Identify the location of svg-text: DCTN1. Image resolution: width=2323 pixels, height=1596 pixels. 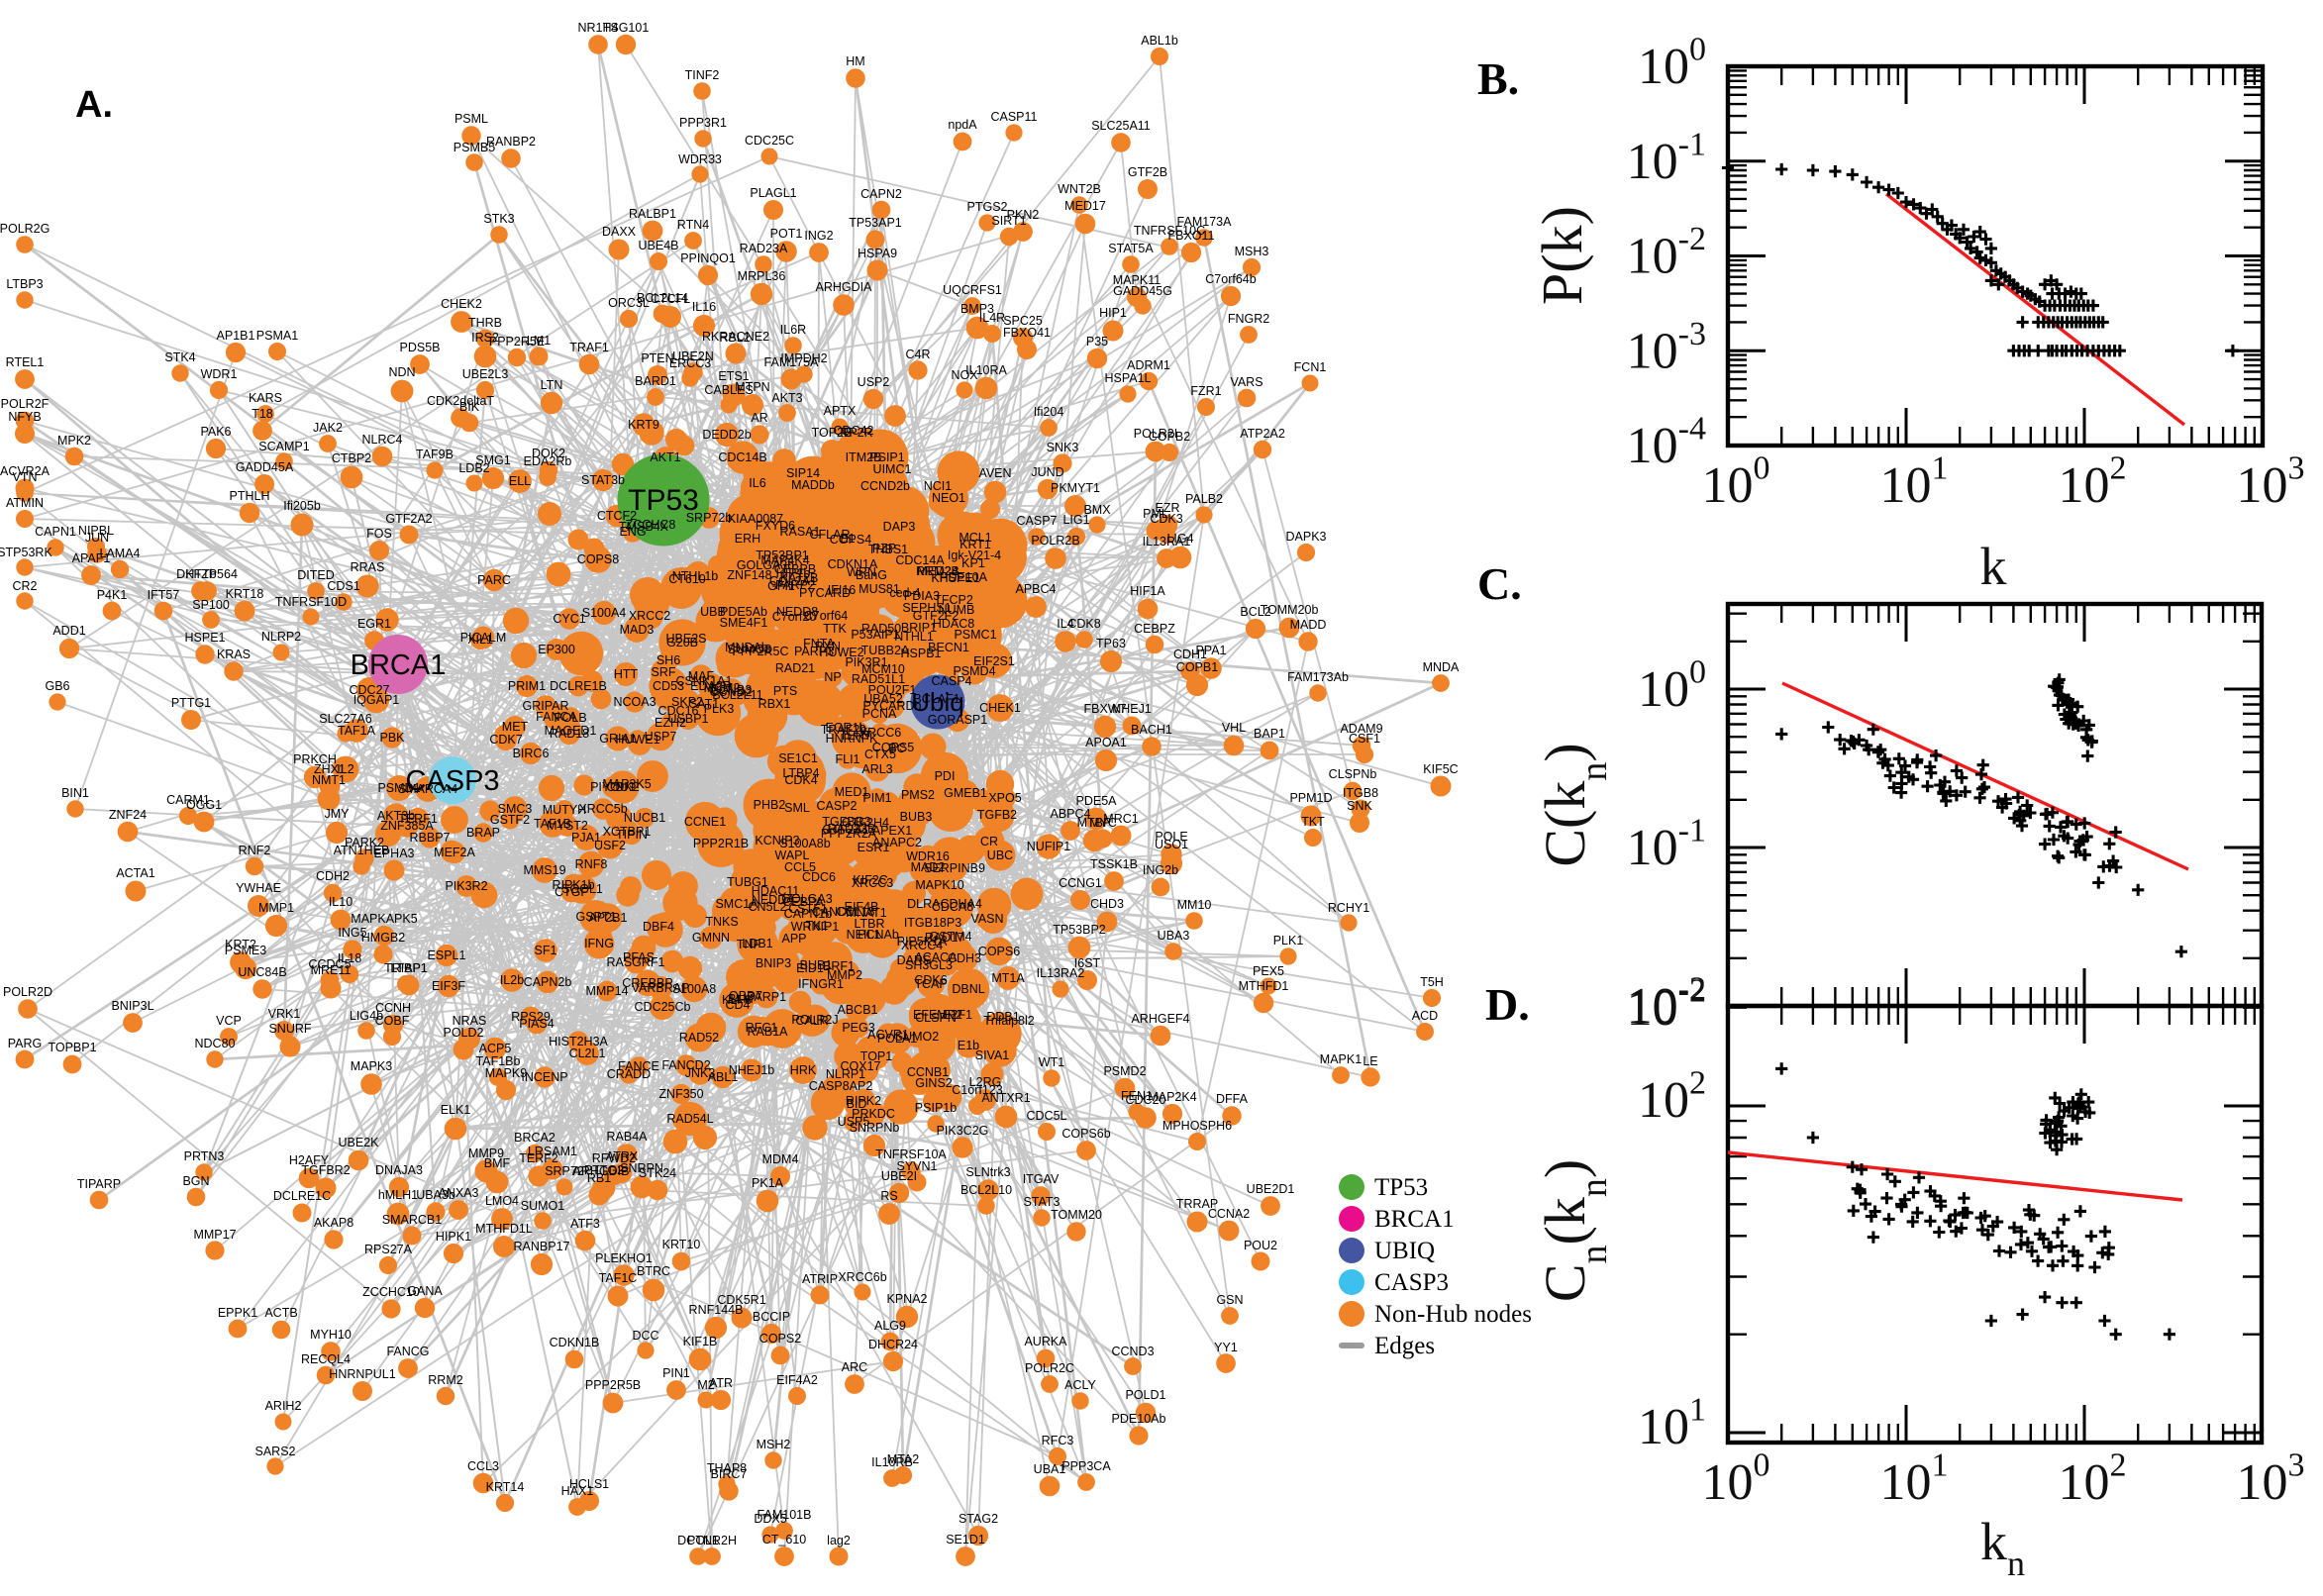
(698, 1540).